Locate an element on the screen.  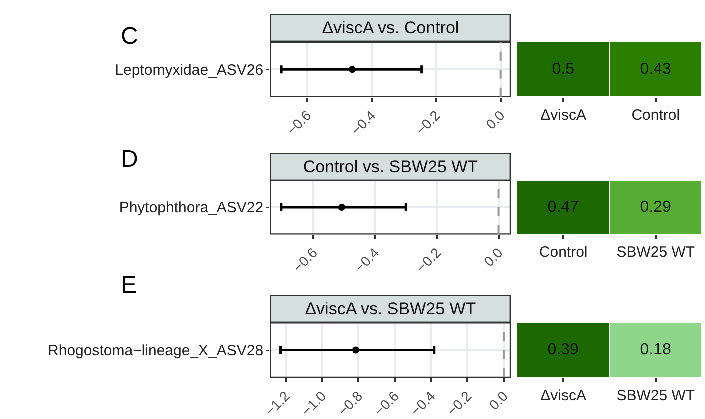
data-label: 0.18 is located at coordinates (656, 350).